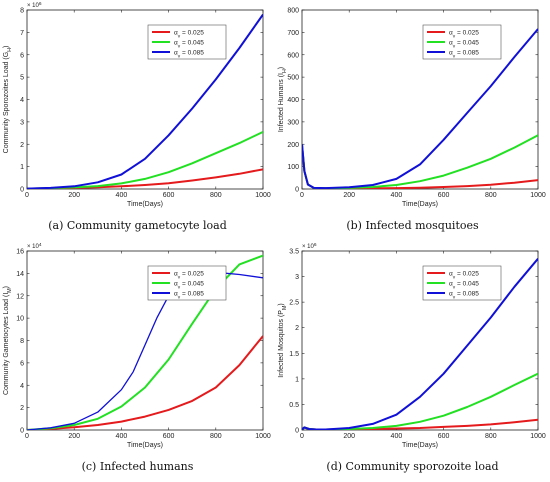 This screenshot has width=550, height=482. What do you see at coordinates (20, 296) in the screenshot?
I see `y-tick-label: 12` at bounding box center [20, 296].